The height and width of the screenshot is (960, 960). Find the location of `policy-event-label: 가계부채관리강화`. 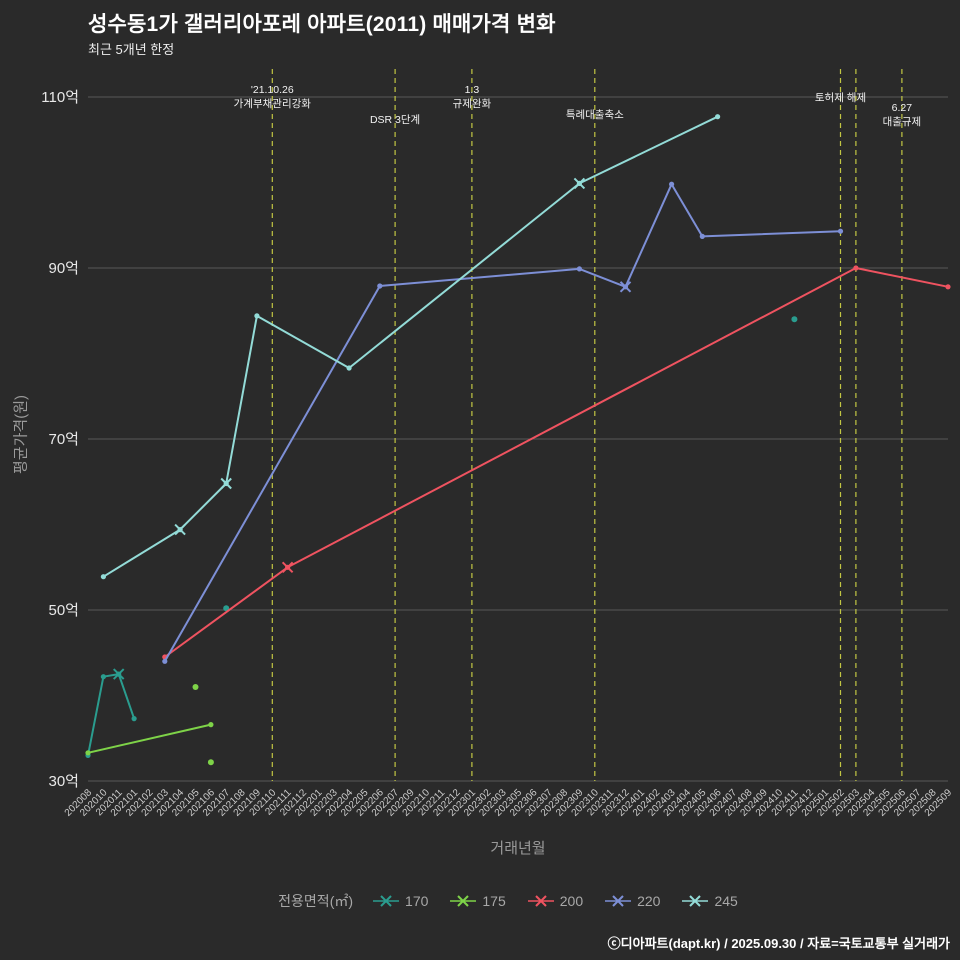

policy-event-label: 가계부채관리강화 is located at coordinates (273, 104).